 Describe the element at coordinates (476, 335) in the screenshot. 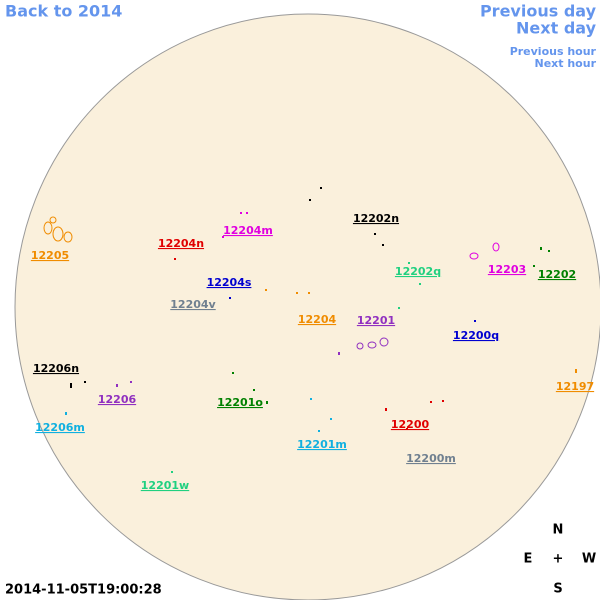

I see `region-label: 12200q` at that location.